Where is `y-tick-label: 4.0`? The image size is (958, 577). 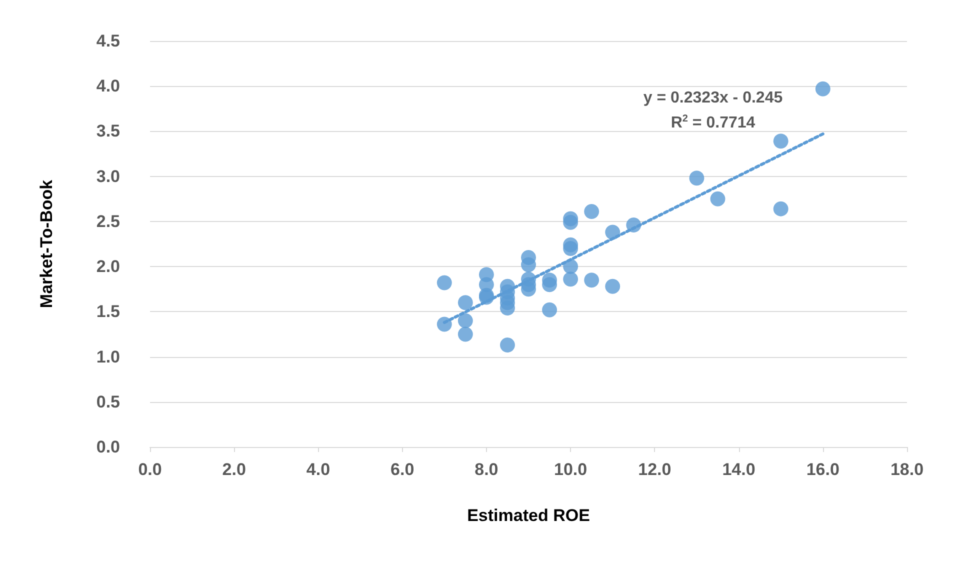 y-tick-label: 4.0 is located at coordinates (108, 86).